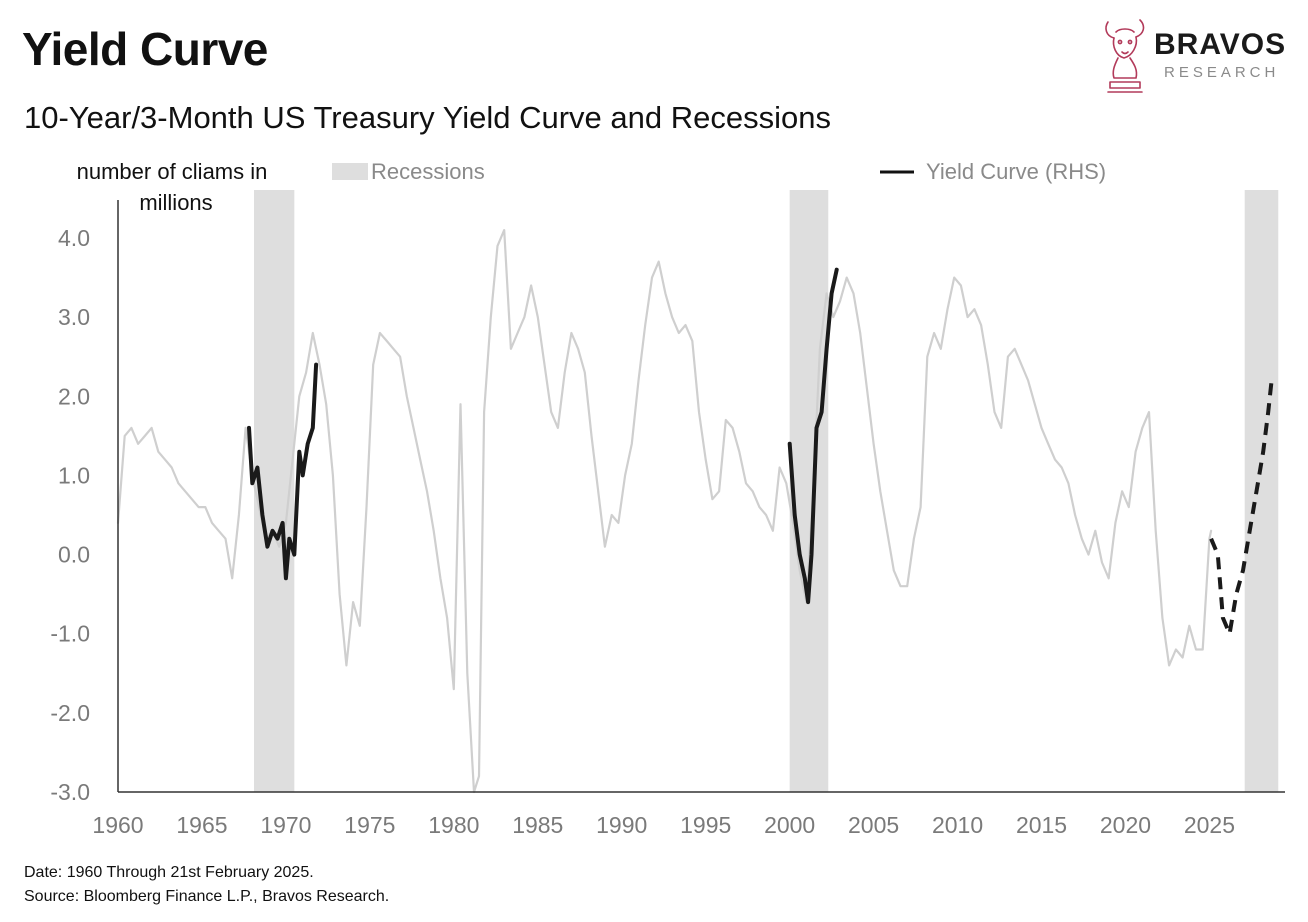  Describe the element at coordinates (74, 238) in the screenshot. I see `y-tick-label: 4.0` at that location.